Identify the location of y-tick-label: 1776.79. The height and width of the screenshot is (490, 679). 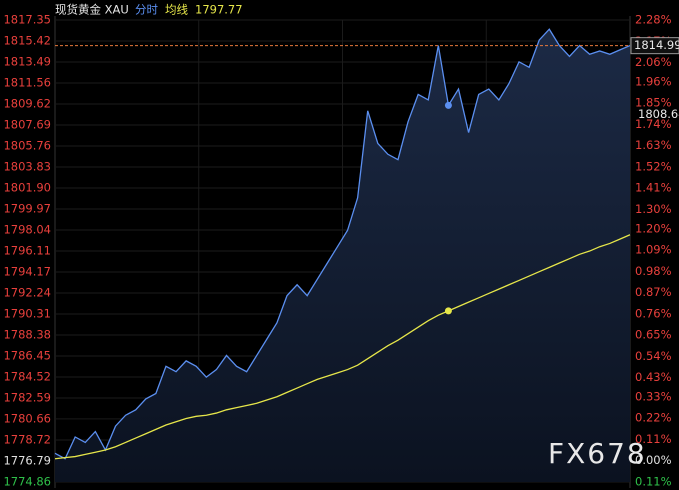
(27, 461).